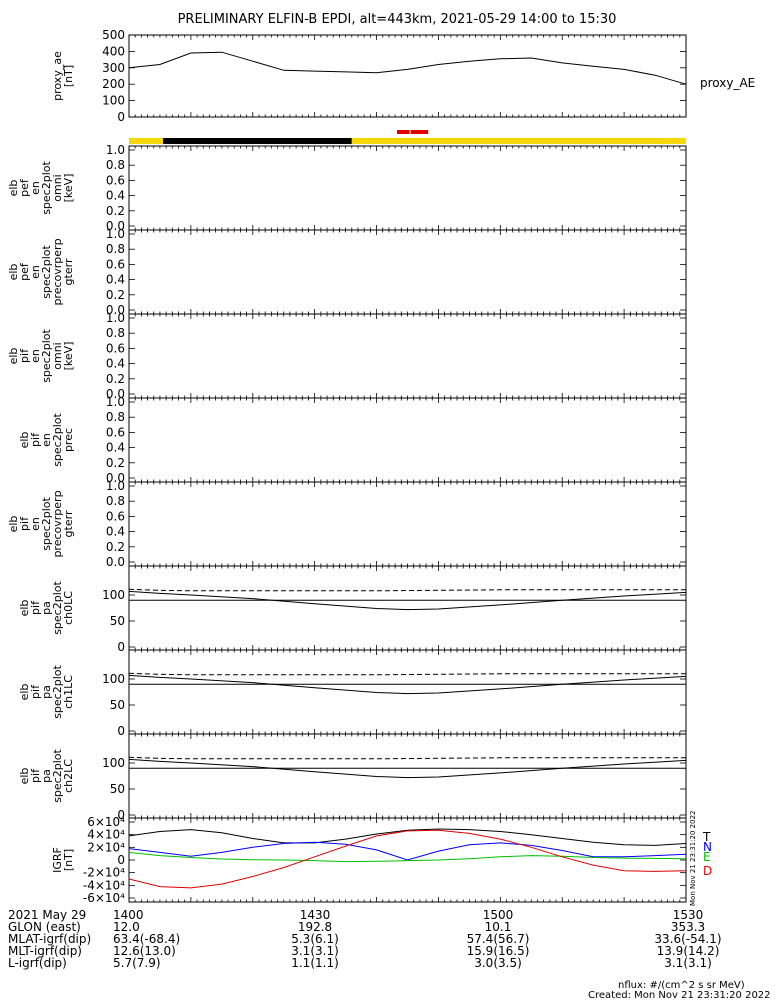  I want to click on panel-elb-pif-prec-ylabel-line: pif, so click(35, 439).